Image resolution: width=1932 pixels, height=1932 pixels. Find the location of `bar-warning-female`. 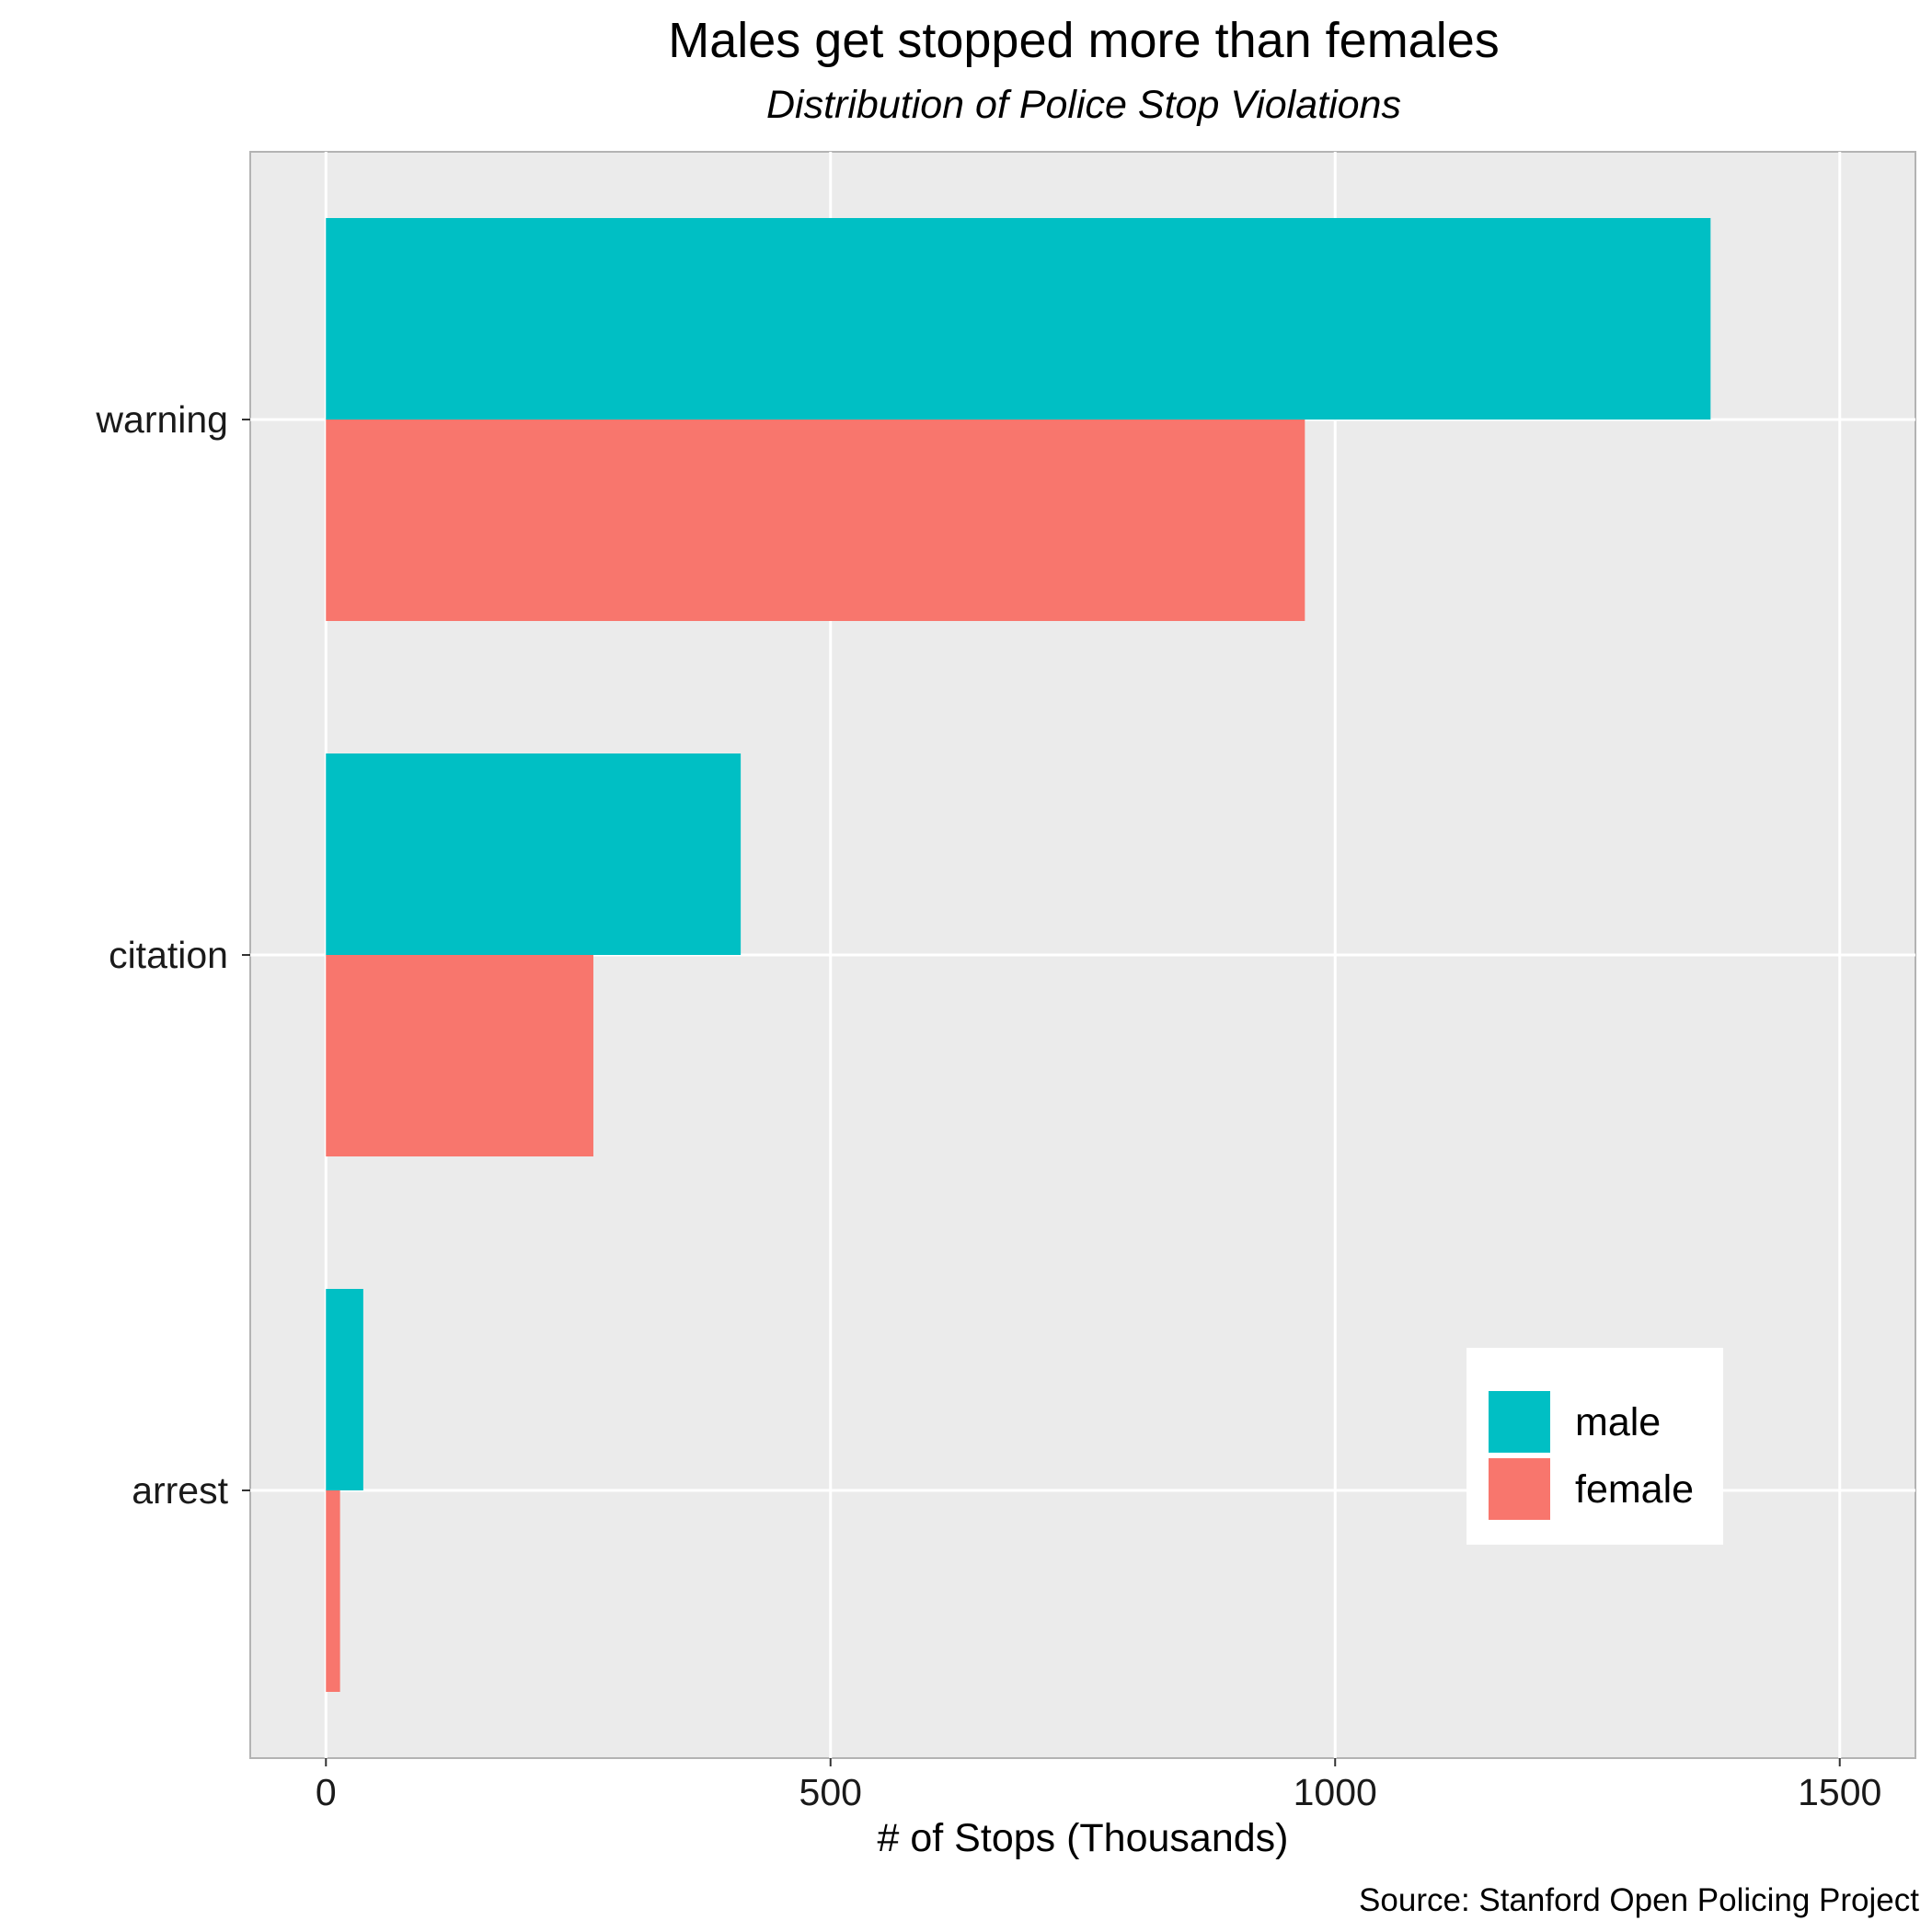

bar-warning-female is located at coordinates (815, 520).